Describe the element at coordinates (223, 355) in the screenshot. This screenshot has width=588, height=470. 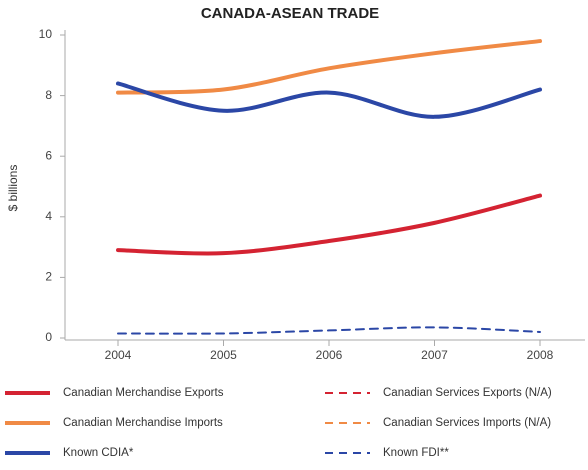
I see `x-tick-label: 2005` at that location.